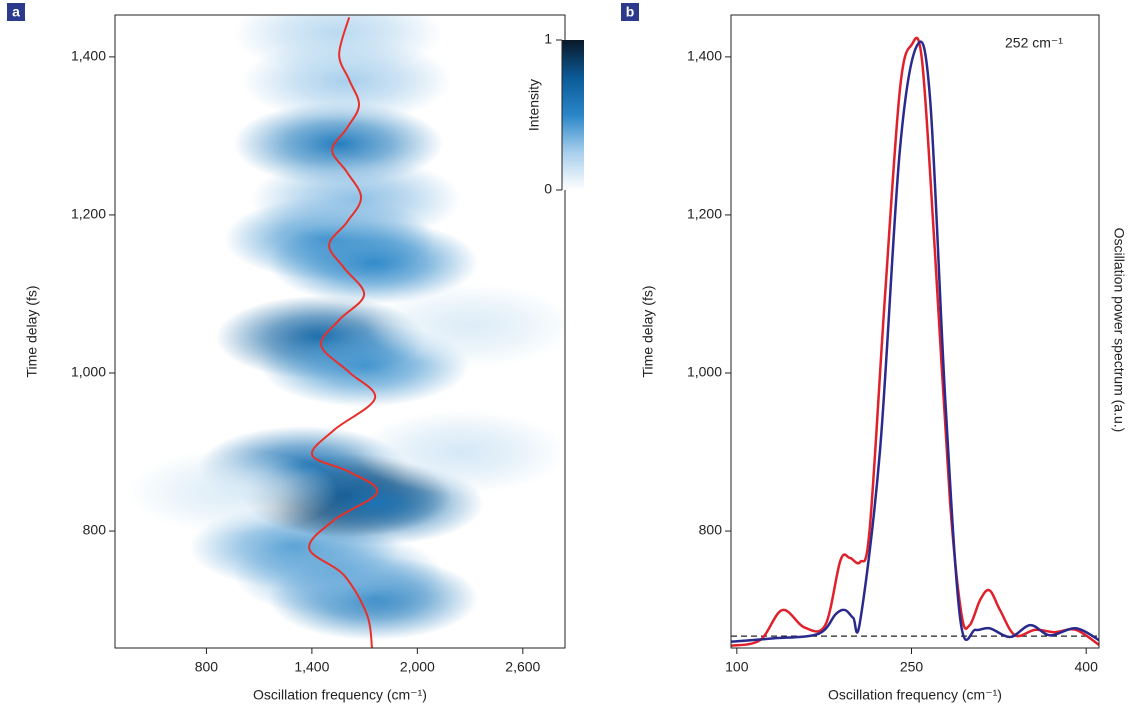 The width and height of the screenshot is (1129, 710). What do you see at coordinates (573, 115) in the screenshot?
I see `colorbar` at bounding box center [573, 115].